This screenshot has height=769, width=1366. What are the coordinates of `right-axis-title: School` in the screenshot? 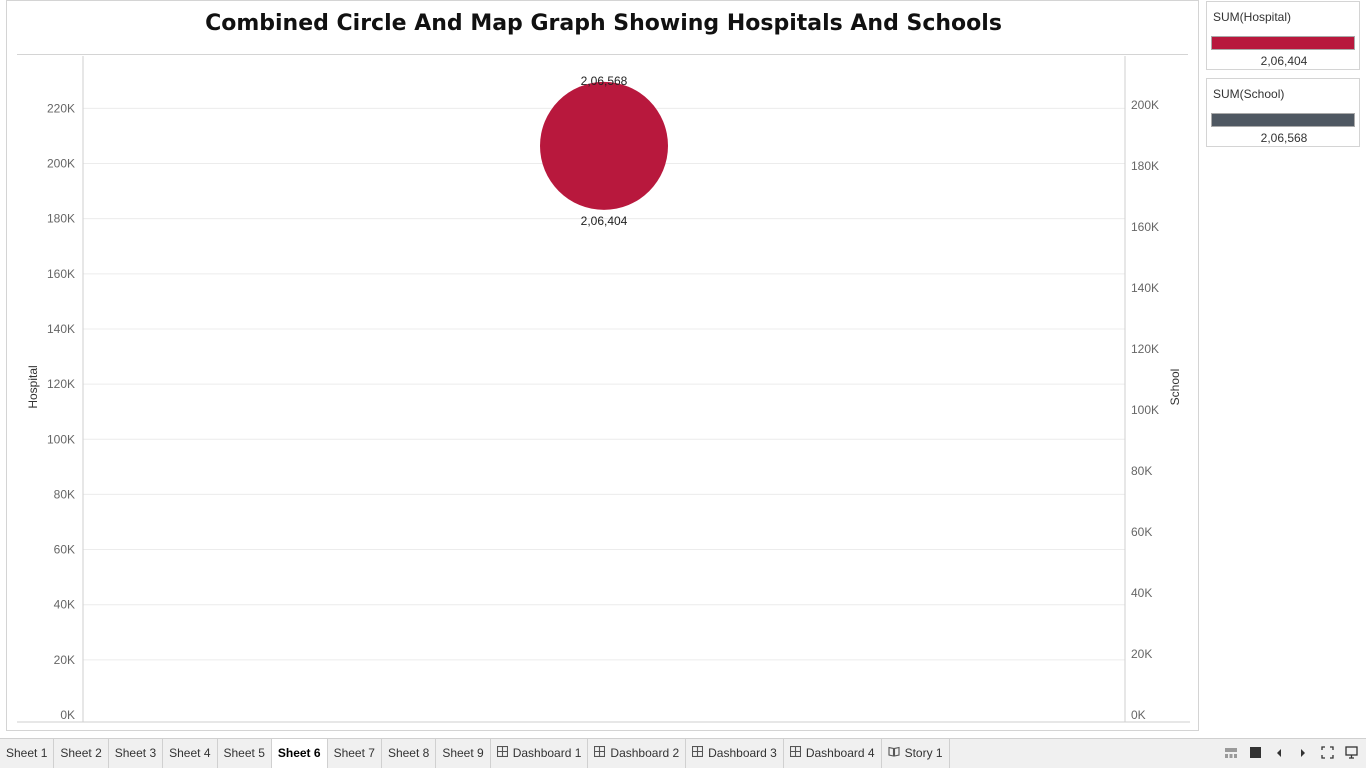 It's located at (1175, 387).